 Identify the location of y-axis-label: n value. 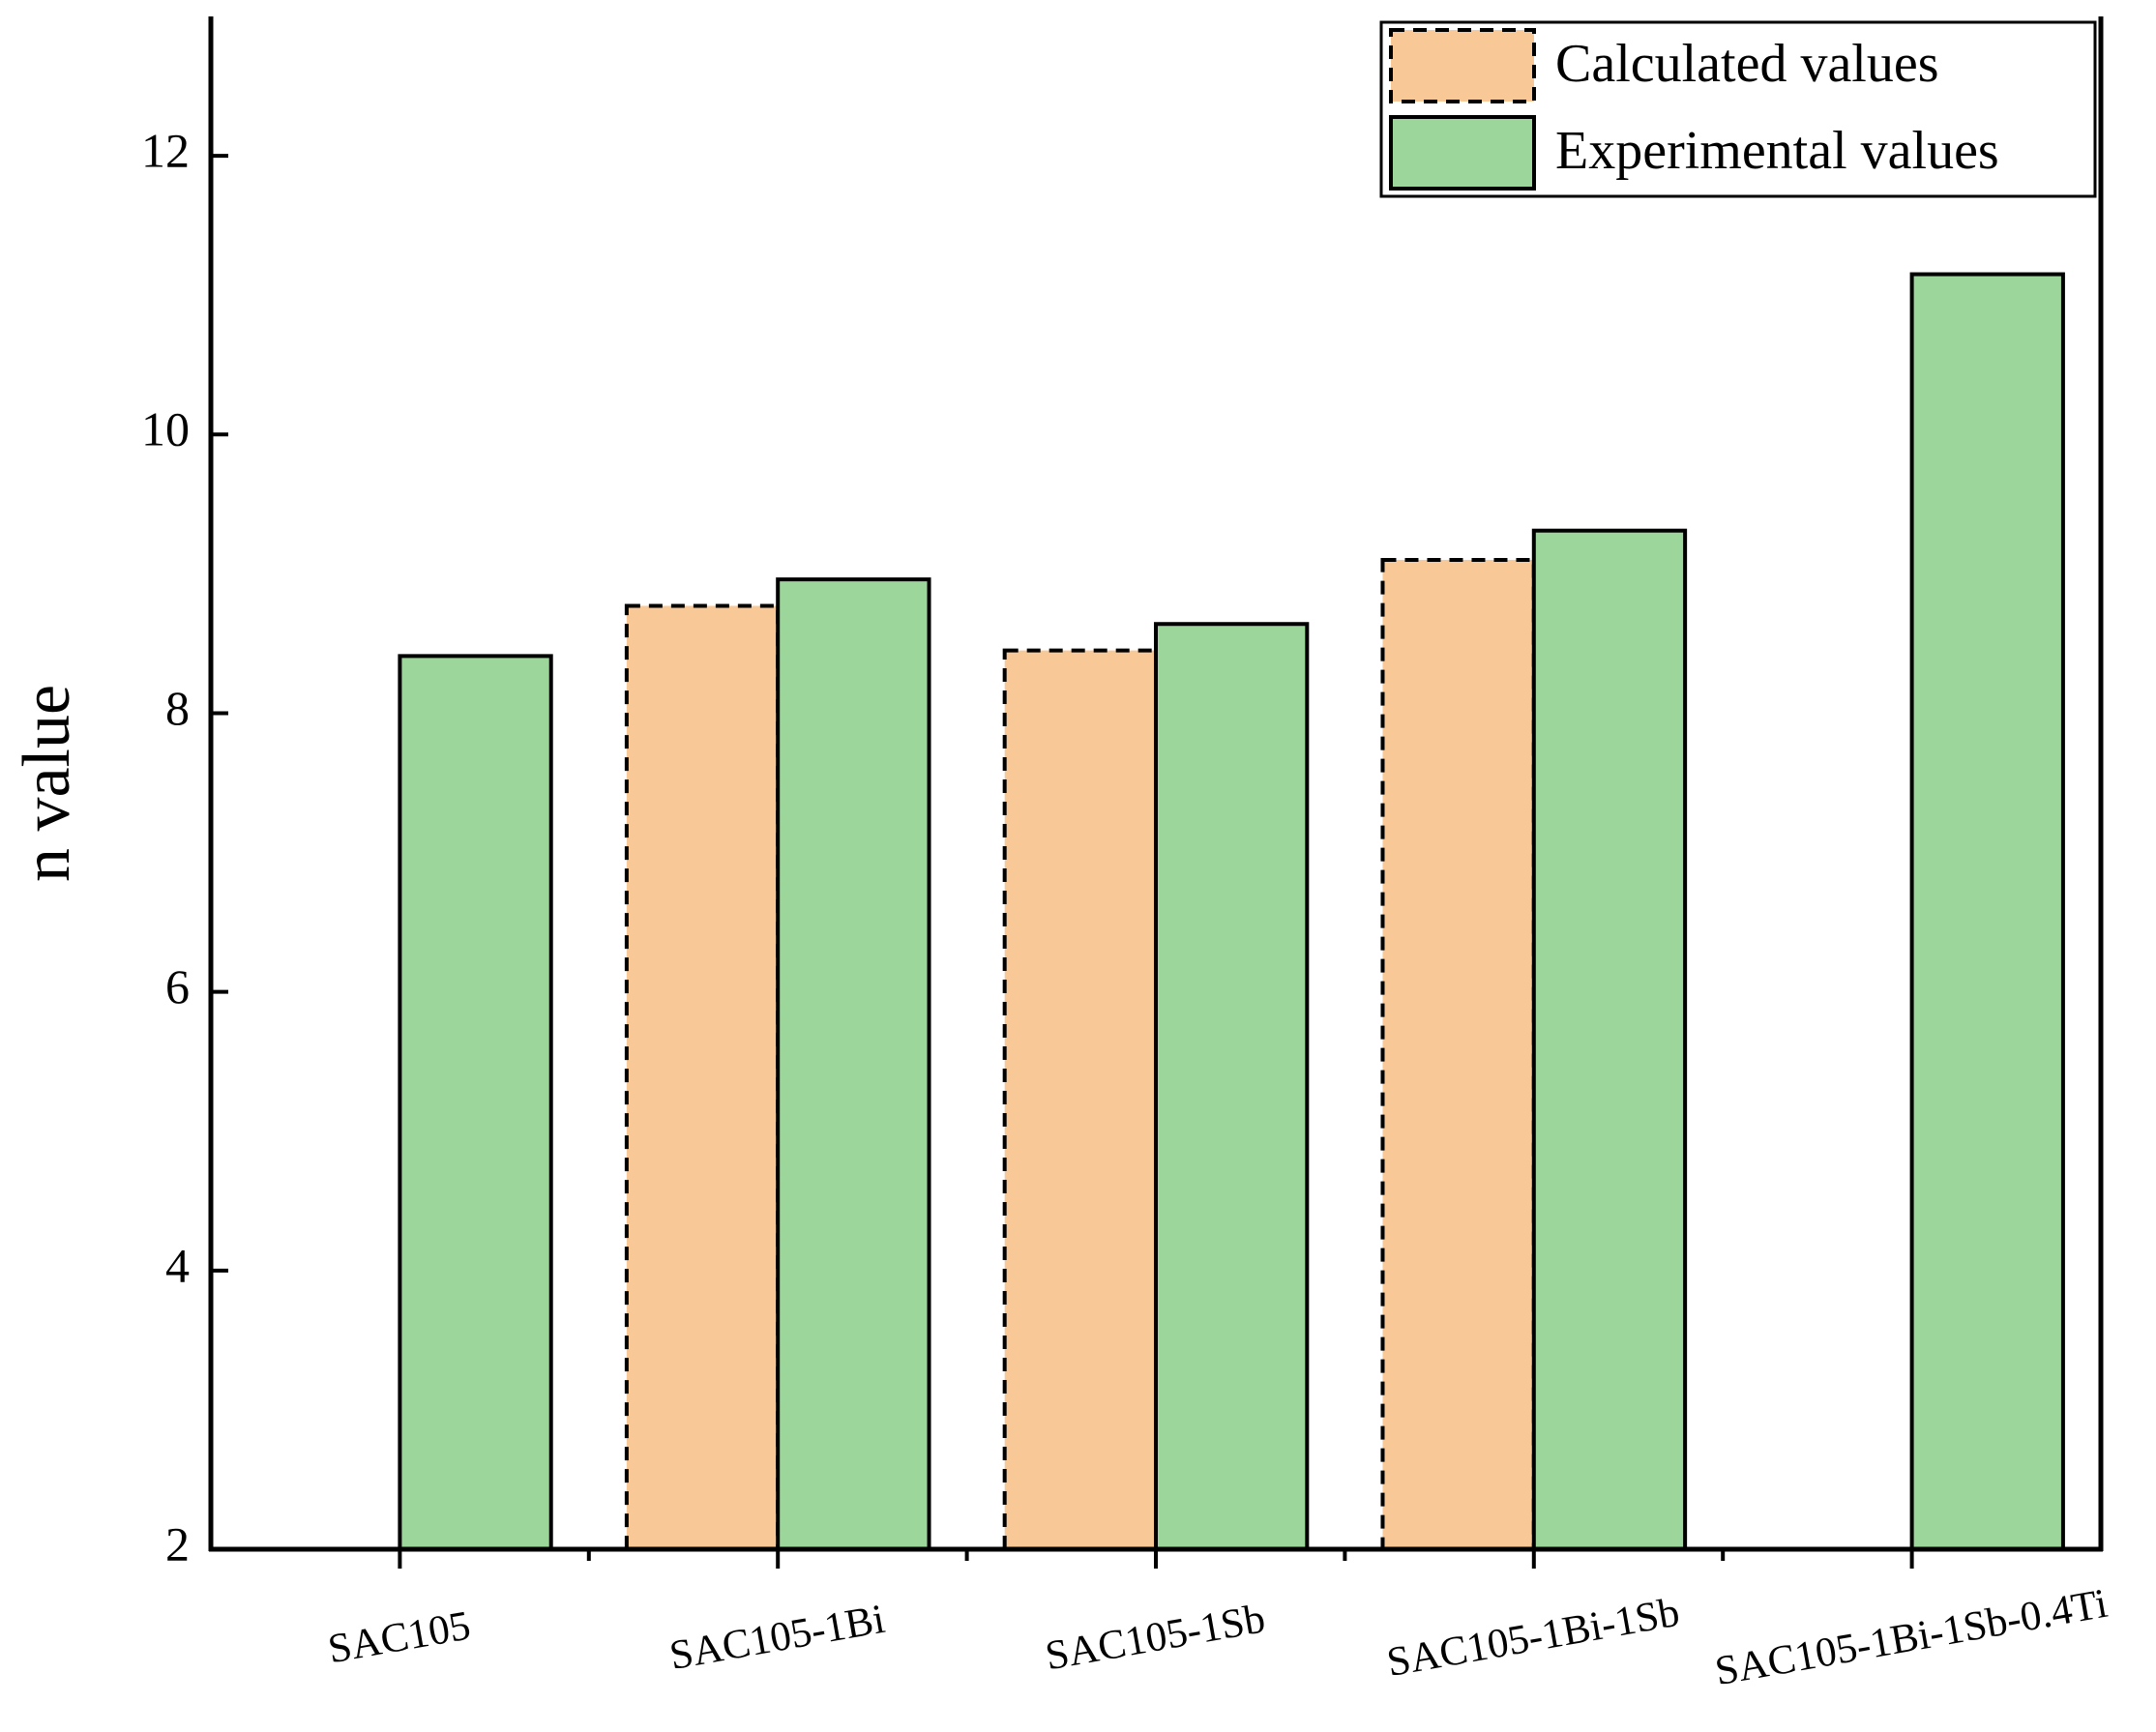
(47, 783).